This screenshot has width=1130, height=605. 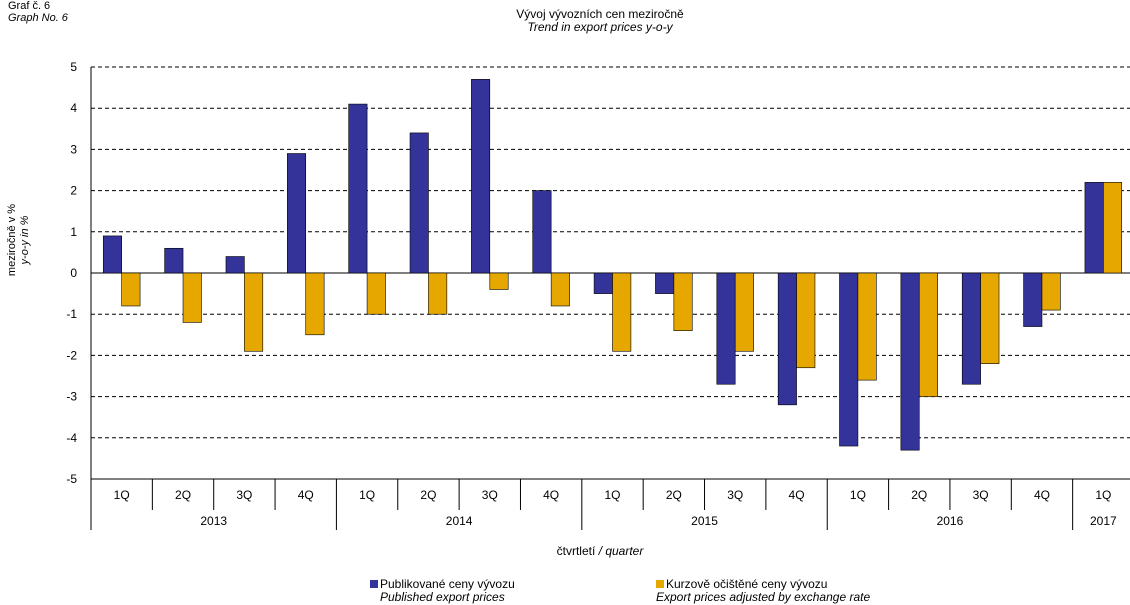 What do you see at coordinates (73, 149) in the screenshot?
I see `y-tick-label: 3` at bounding box center [73, 149].